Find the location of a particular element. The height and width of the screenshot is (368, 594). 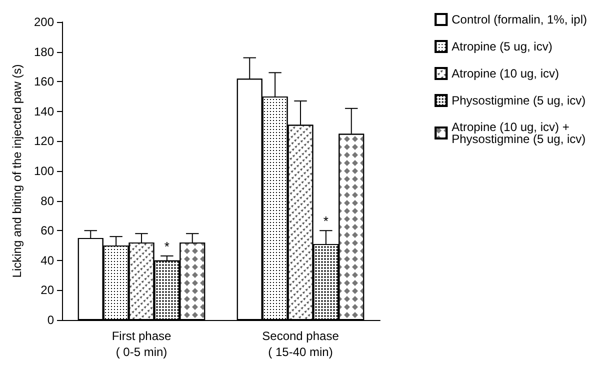

legend-label: Atropine (5 ug, icv) is located at coordinates (502, 47).